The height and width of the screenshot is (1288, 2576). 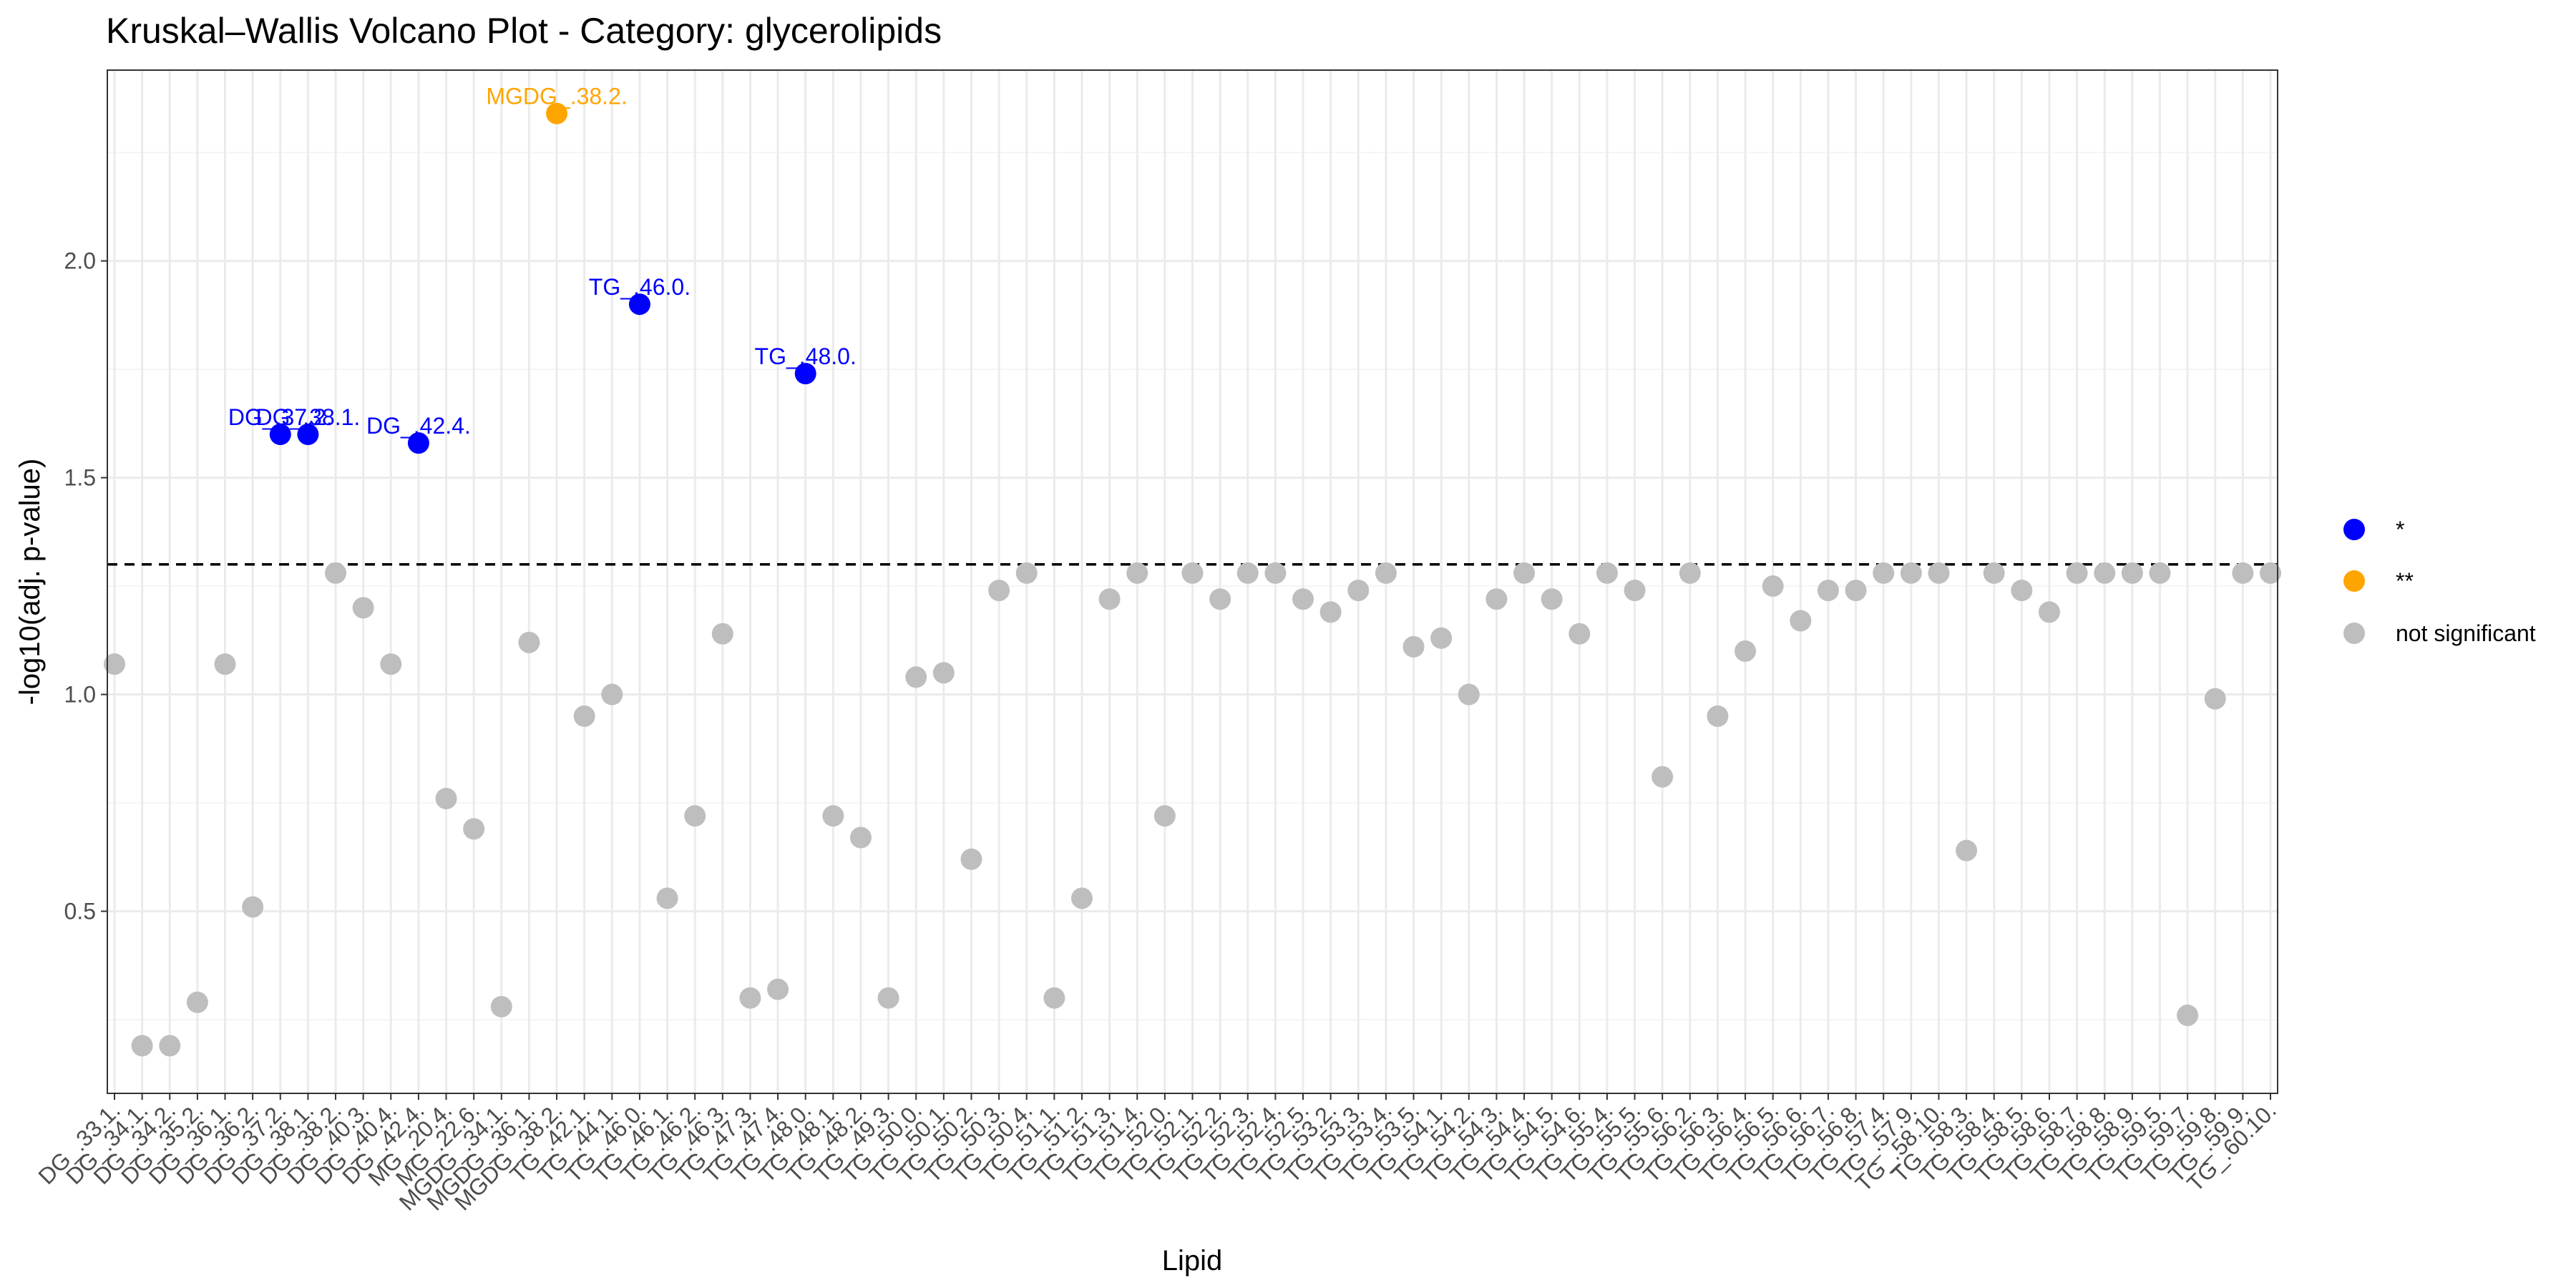 What do you see at coordinates (2466, 633) in the screenshot?
I see `legend-label: not significant` at bounding box center [2466, 633].